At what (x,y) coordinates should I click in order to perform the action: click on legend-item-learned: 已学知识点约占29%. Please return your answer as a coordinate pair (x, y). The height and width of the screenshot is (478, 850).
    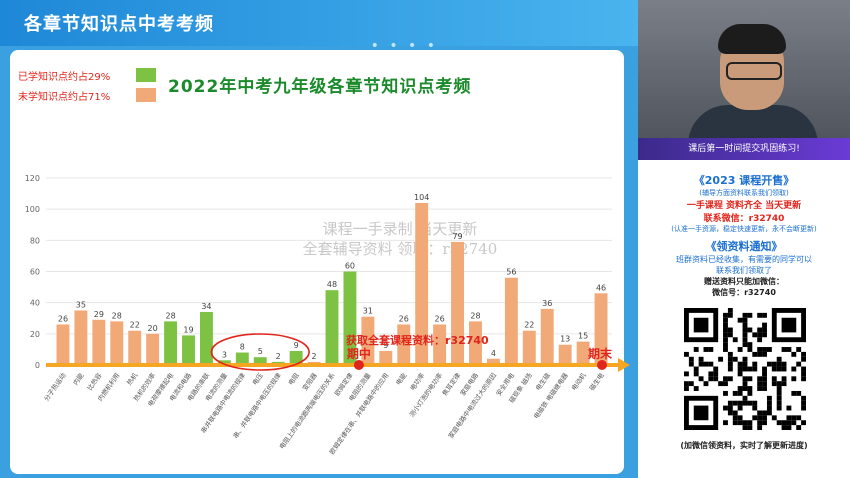
    Looking at the image, I should click on (87, 75).